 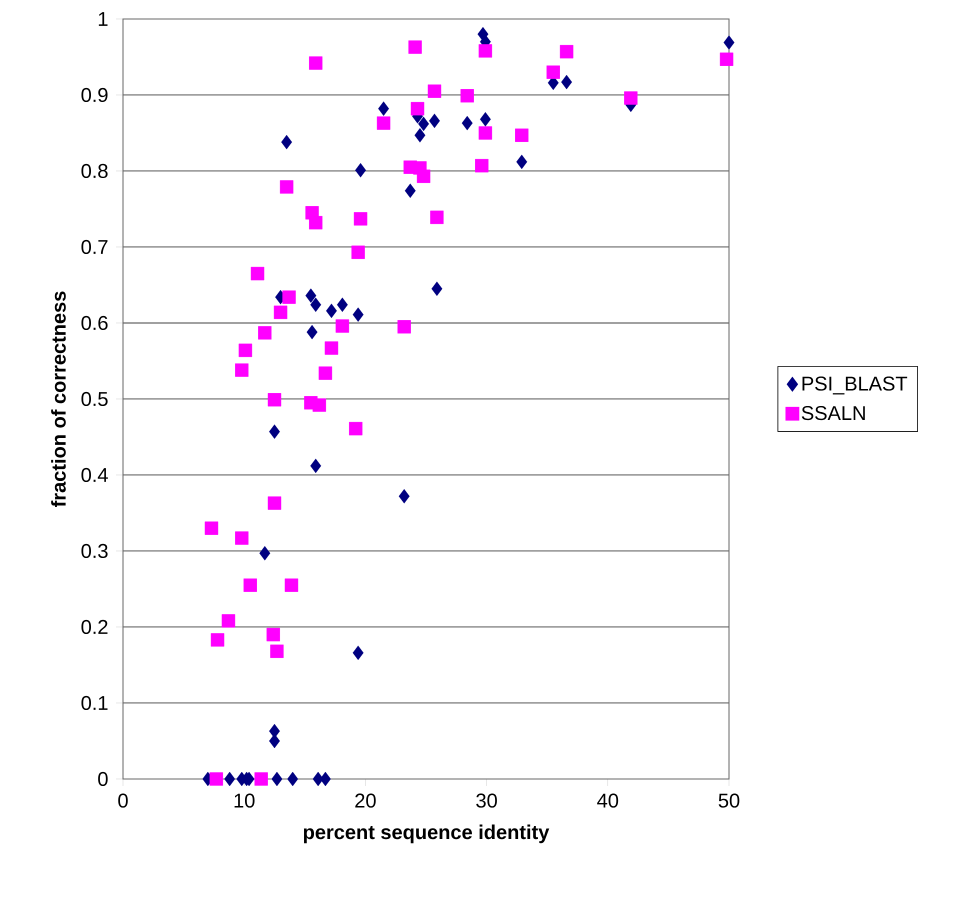 What do you see at coordinates (365, 801) in the screenshot?
I see `x-tick-label: 20` at bounding box center [365, 801].